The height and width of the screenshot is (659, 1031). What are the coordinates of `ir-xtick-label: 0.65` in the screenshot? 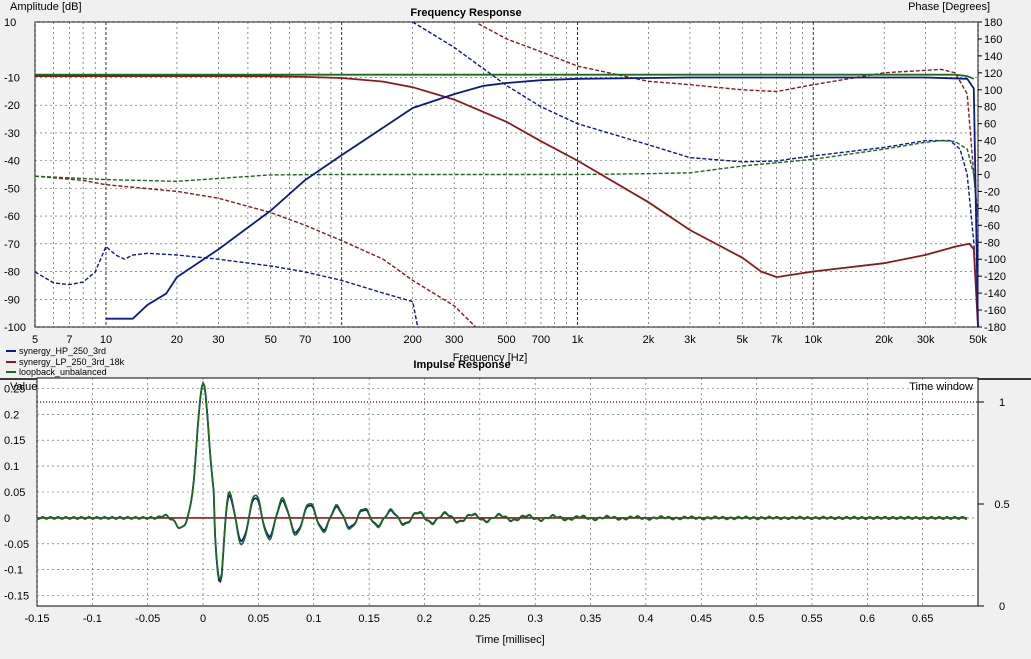 It's located at (922, 619).